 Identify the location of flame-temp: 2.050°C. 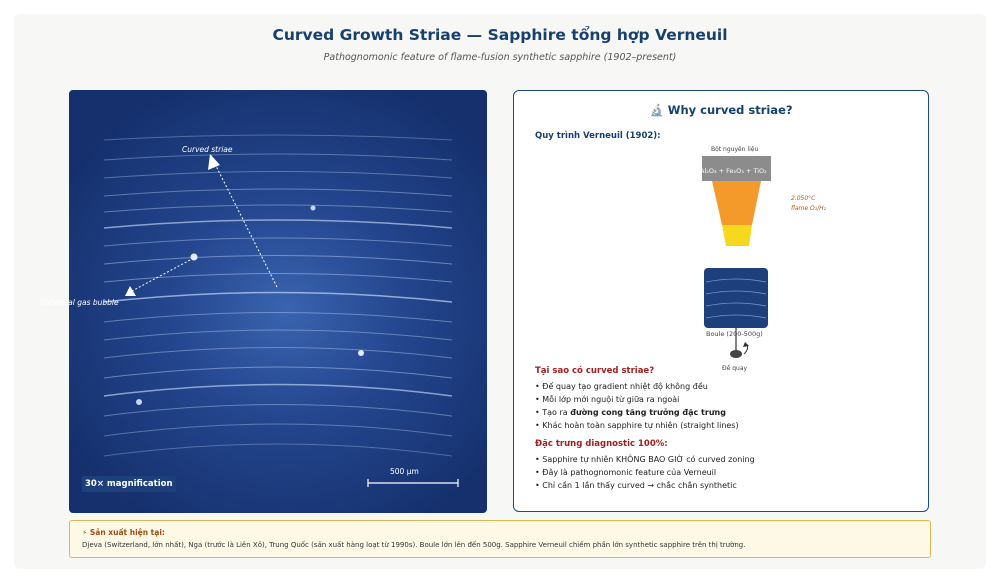
(803, 198).